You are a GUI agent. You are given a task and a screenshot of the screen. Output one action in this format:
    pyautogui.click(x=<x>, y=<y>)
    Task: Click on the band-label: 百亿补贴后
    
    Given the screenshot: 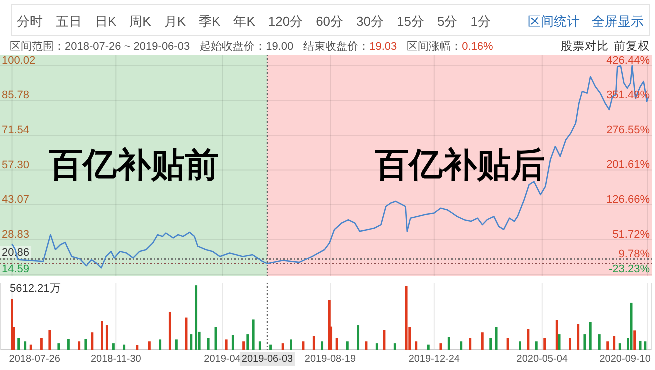 What is the action you would take?
    pyautogui.click(x=459, y=165)
    